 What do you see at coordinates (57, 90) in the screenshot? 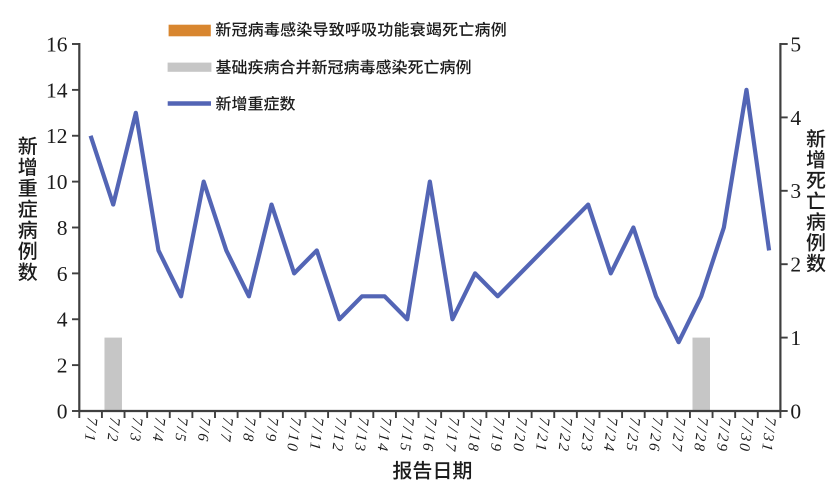
I see `svg-text: 14` at bounding box center [57, 90].